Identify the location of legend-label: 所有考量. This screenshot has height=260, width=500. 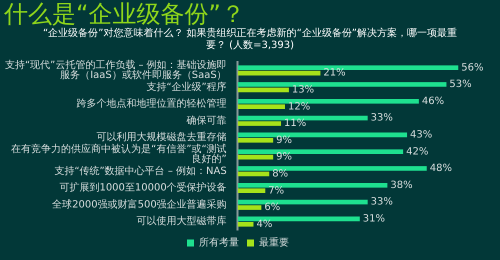
(219, 242).